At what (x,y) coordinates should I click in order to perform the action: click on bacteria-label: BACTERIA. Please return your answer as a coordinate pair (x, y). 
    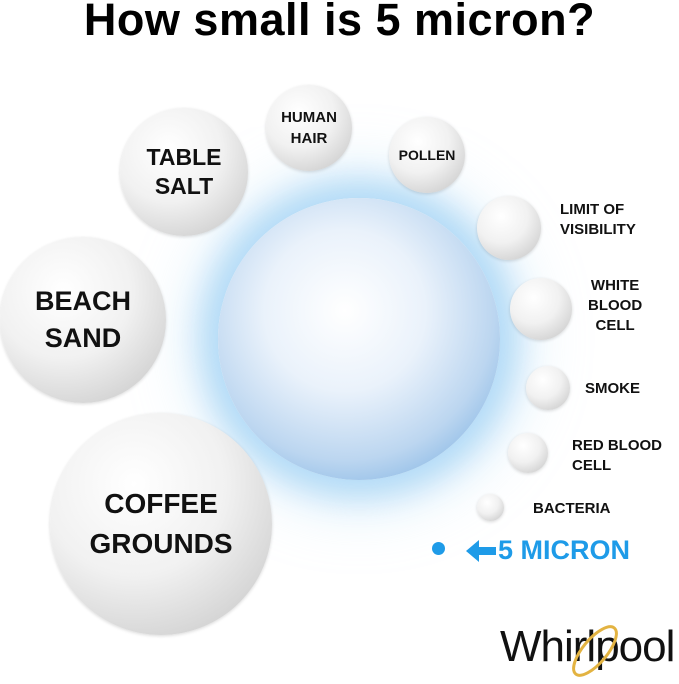
    Looking at the image, I should click on (572, 508).